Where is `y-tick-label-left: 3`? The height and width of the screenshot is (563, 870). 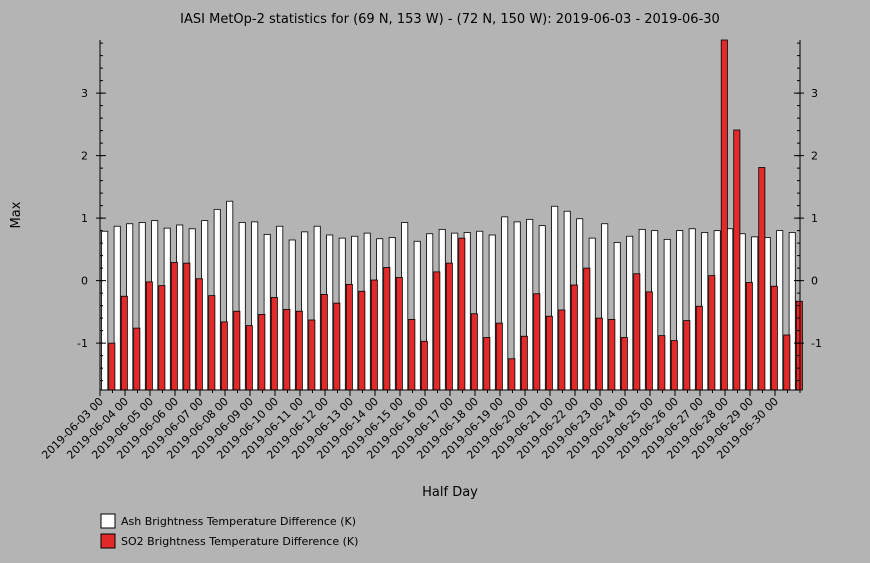
y-tick-label-left: 3 is located at coordinates (84, 93).